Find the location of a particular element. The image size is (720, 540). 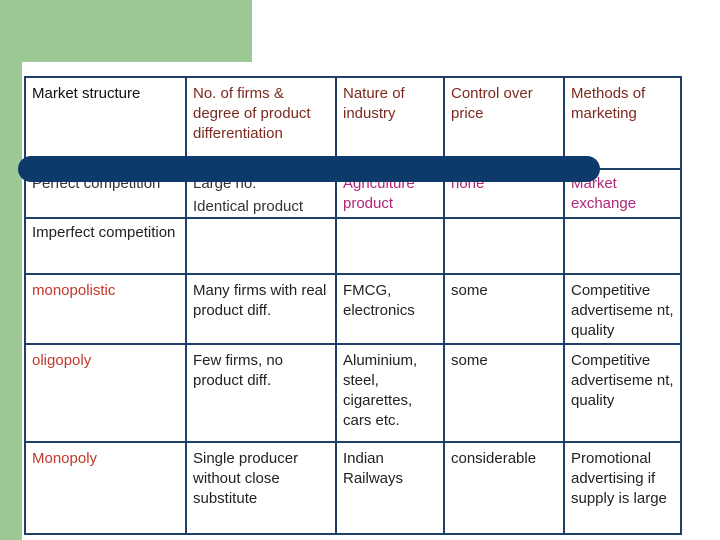

header-cell-market-structure: Market structure is located at coordinates (105, 123).